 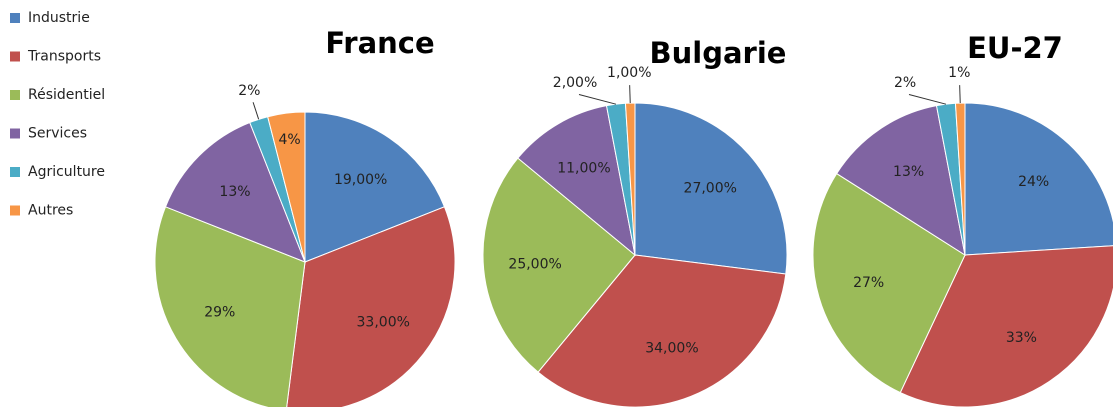 What do you see at coordinates (64, 57) in the screenshot?
I see `legend-label: Transports` at bounding box center [64, 57].